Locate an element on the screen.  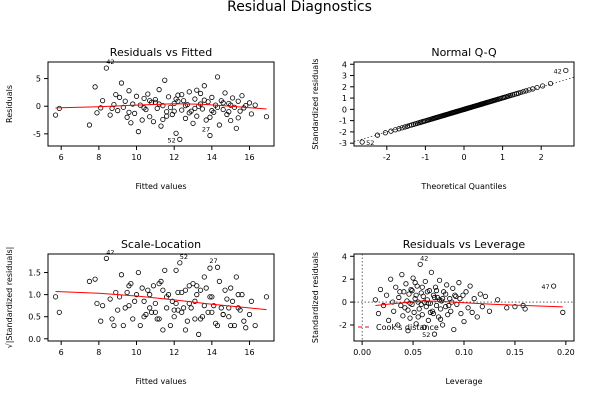
rvl-trend-line is located at coordinates (469, 304).